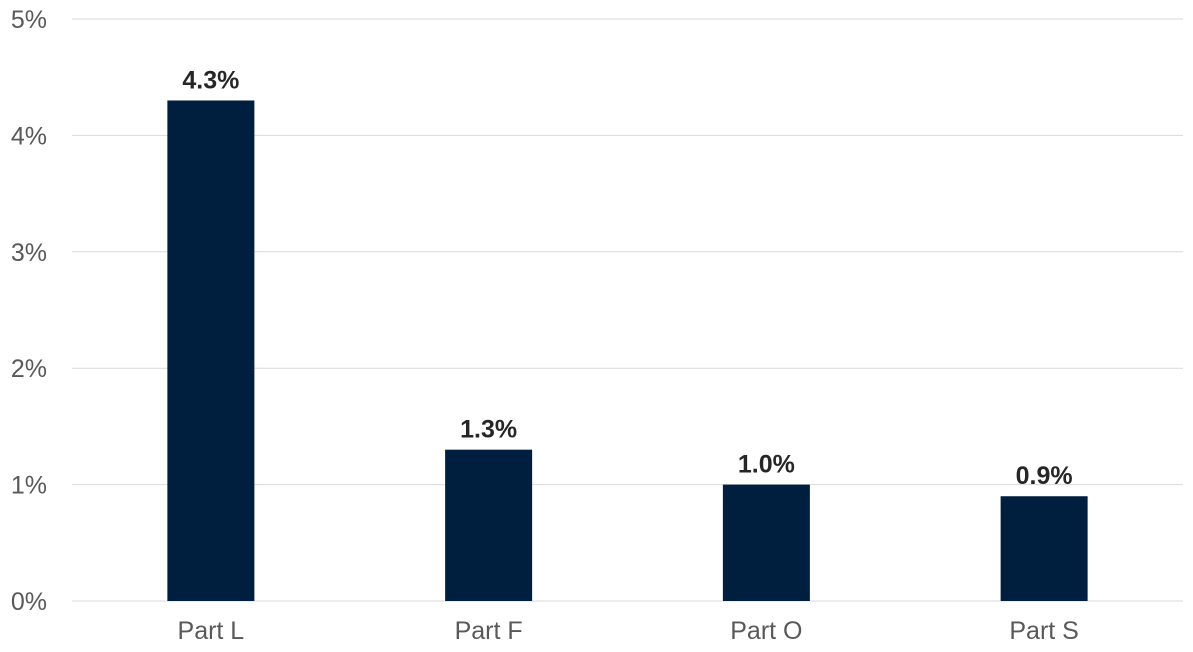 This screenshot has width=1193, height=652. I want to click on y-tick-label: 0%, so click(29, 602).